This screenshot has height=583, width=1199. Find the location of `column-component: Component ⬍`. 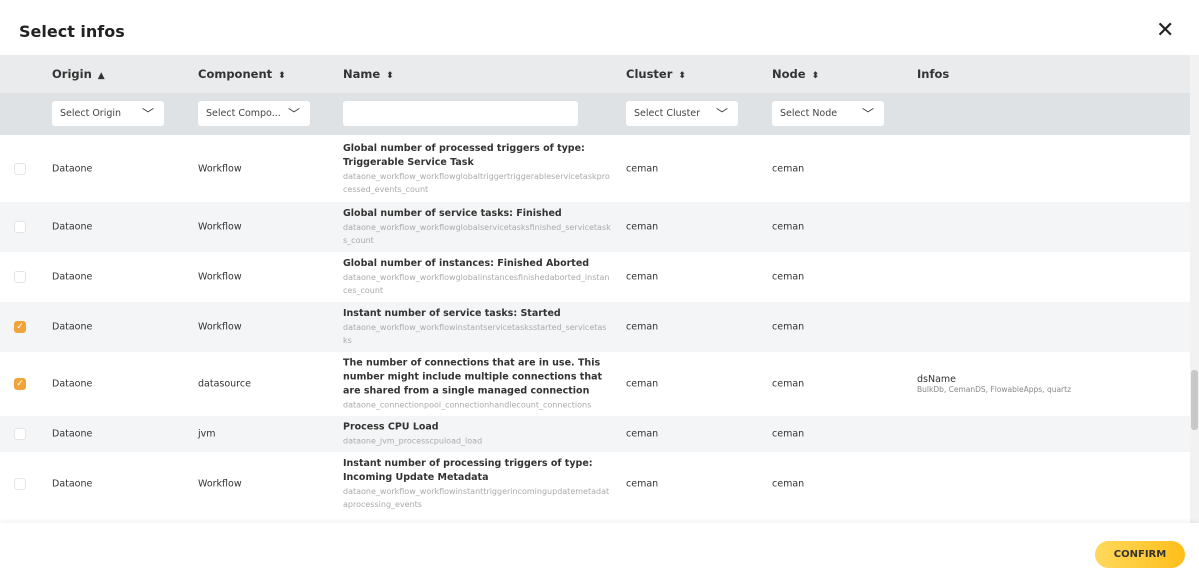

column-component: Component ⬍ is located at coordinates (242, 74).